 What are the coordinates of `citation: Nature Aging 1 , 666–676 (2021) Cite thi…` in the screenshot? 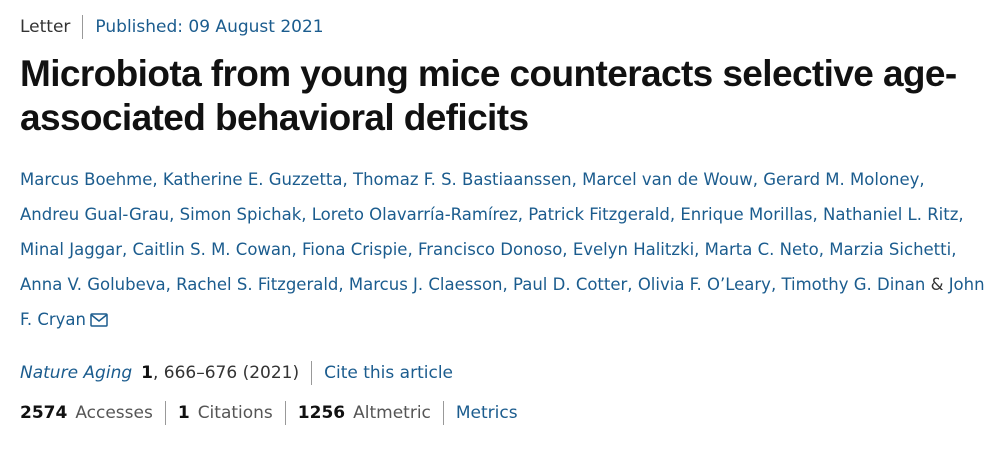 It's located at (500, 373).